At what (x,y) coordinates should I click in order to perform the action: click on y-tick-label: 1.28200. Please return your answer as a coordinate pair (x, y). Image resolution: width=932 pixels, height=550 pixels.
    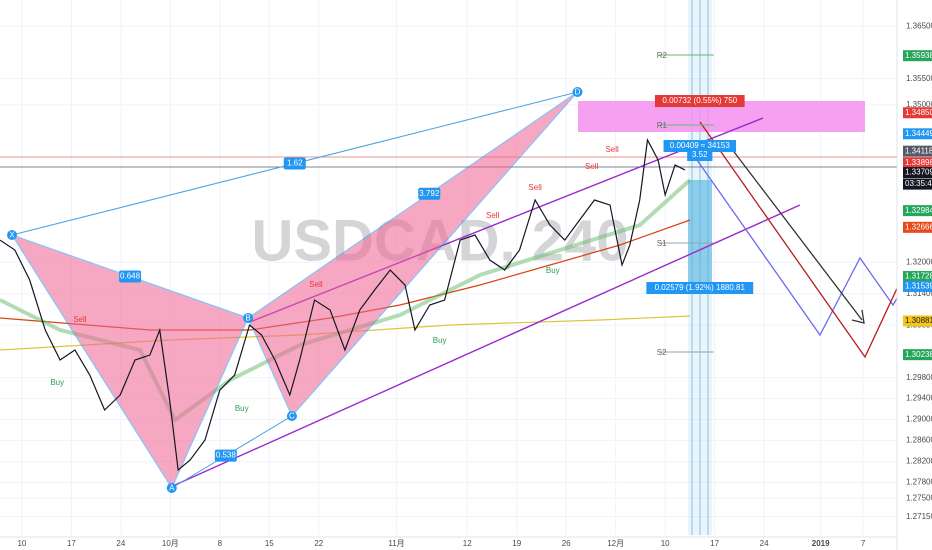
    Looking at the image, I should click on (919, 461).